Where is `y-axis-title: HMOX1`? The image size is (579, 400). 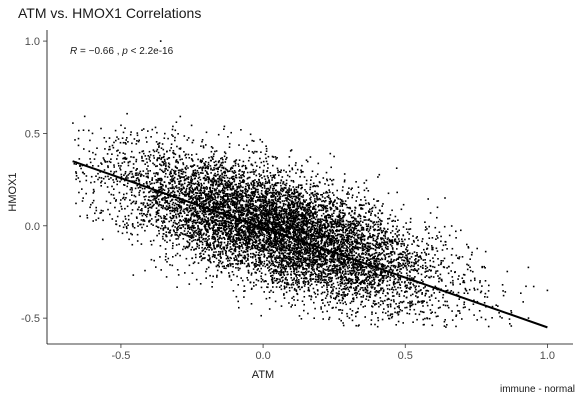
y-axis-title: HMOX1 is located at coordinates (13, 191).